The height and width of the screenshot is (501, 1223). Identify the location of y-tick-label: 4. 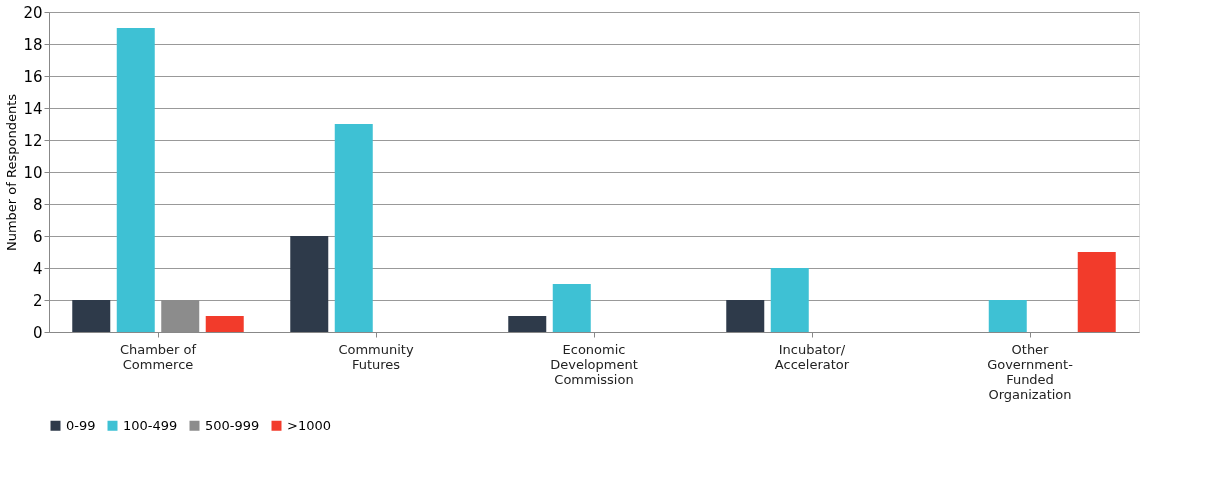
(37, 268).